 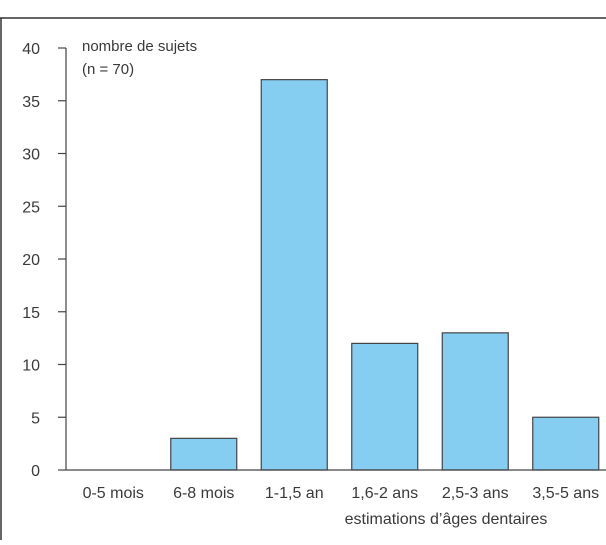 What do you see at coordinates (203, 493) in the screenshot?
I see `x-category-label: 6-8 mois` at bounding box center [203, 493].